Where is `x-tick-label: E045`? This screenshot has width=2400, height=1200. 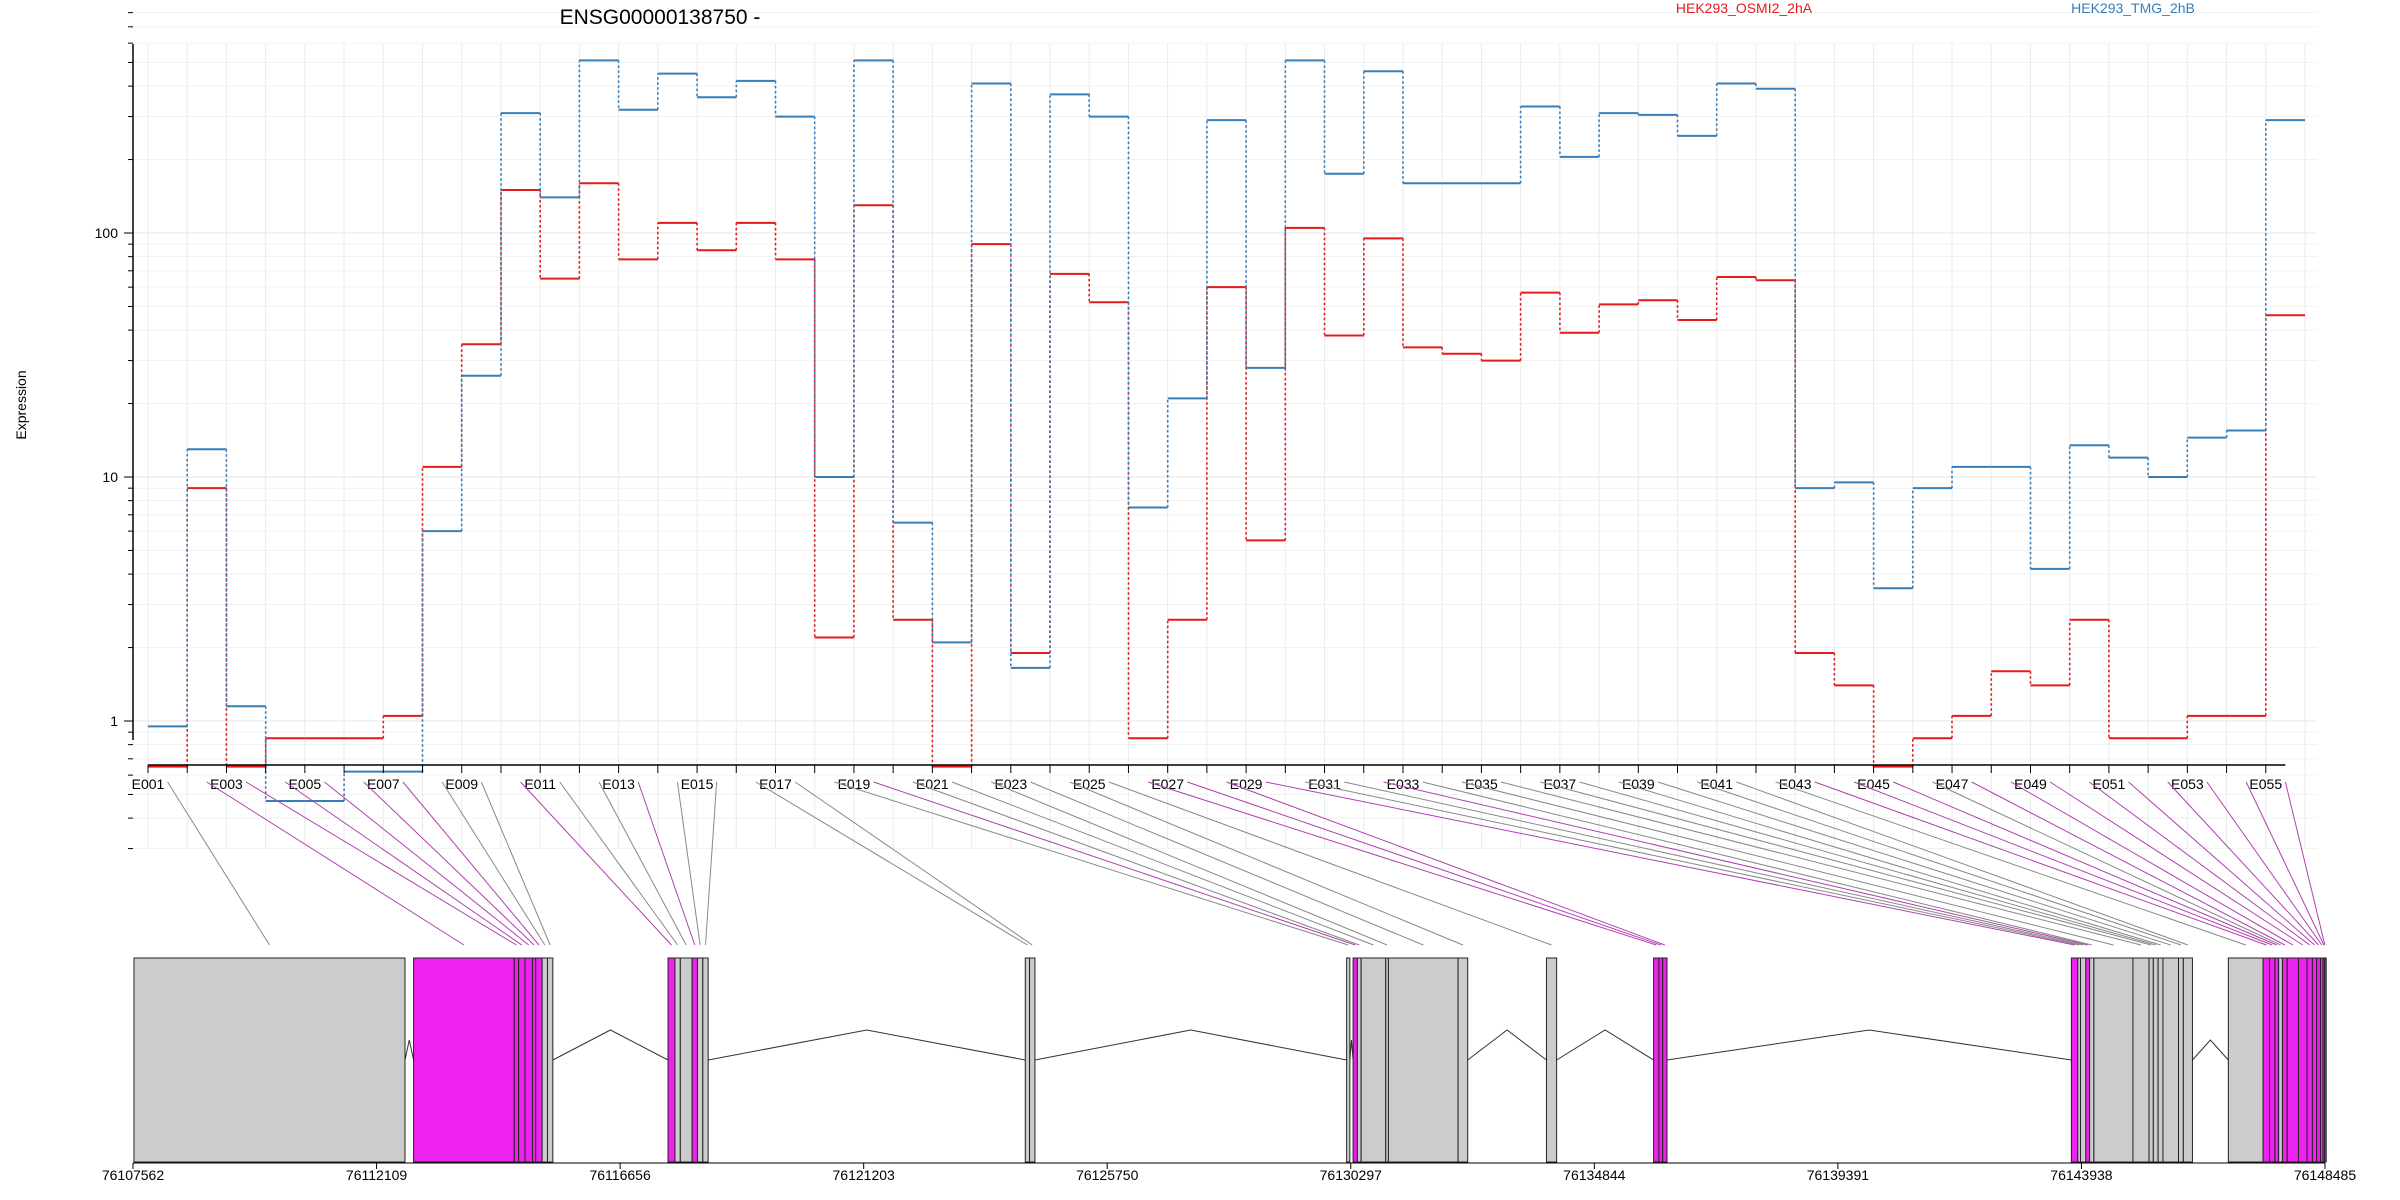
x-tick-label: E045 is located at coordinates (1873, 784).